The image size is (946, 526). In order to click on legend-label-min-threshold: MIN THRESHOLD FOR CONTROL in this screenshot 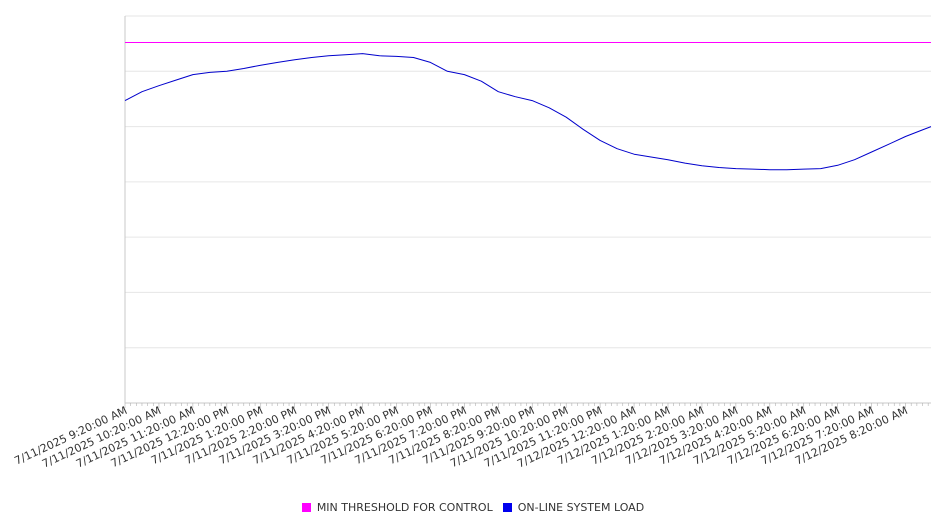, I will do `click(404, 507)`.